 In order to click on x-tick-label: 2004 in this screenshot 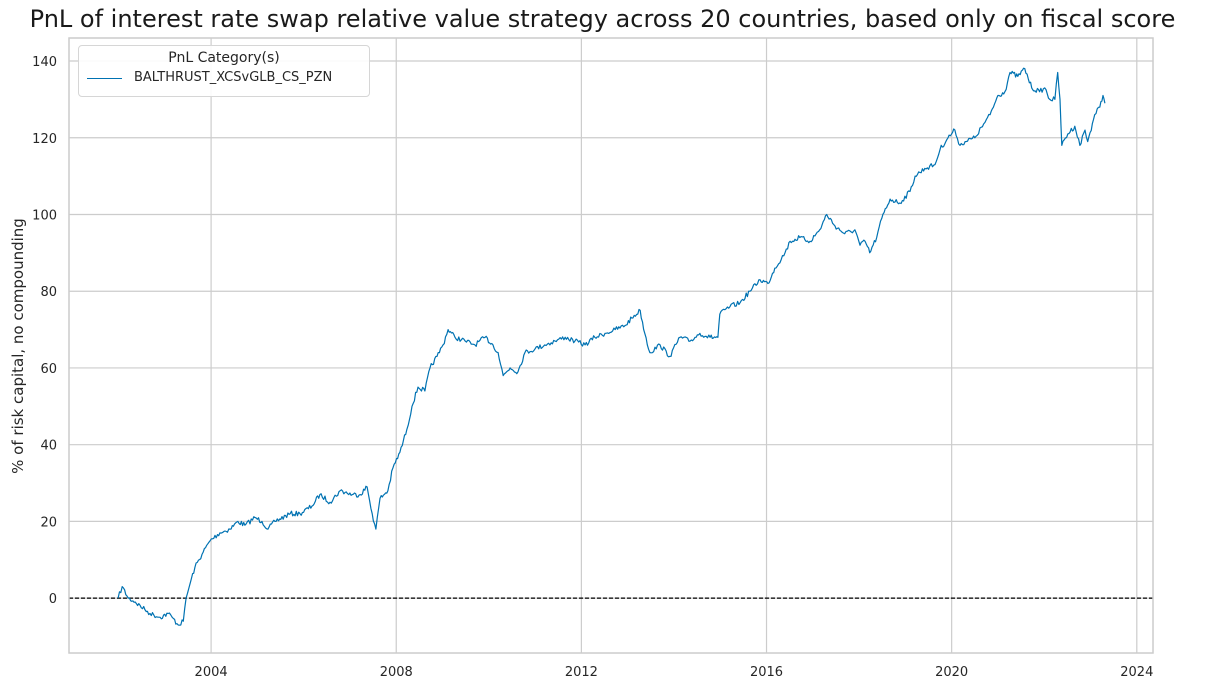, I will do `click(211, 672)`.